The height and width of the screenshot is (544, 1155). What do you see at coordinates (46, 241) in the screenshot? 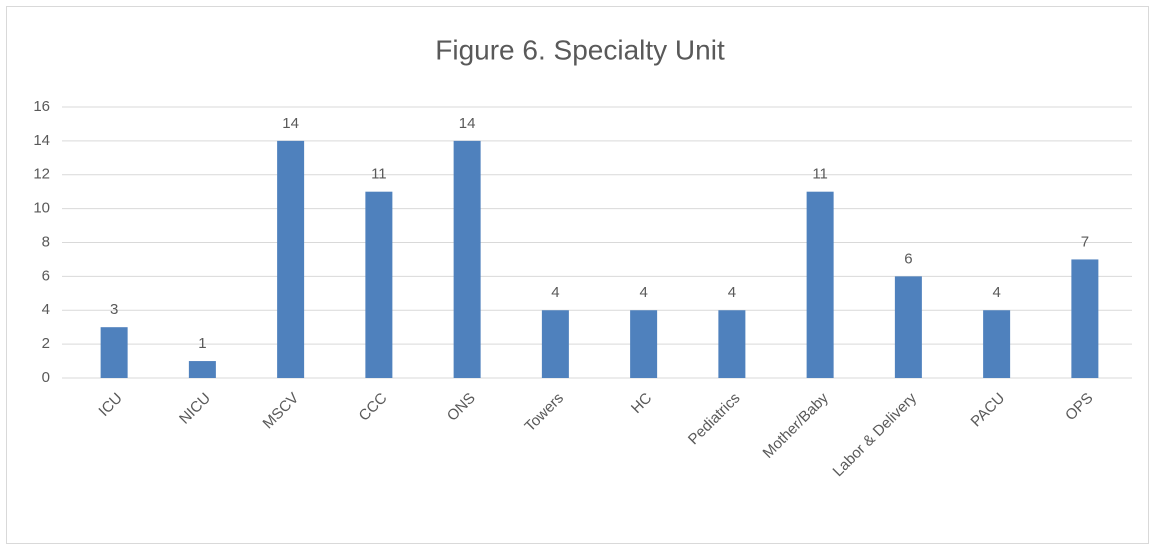
I see `y-tick-label: 8` at bounding box center [46, 241].